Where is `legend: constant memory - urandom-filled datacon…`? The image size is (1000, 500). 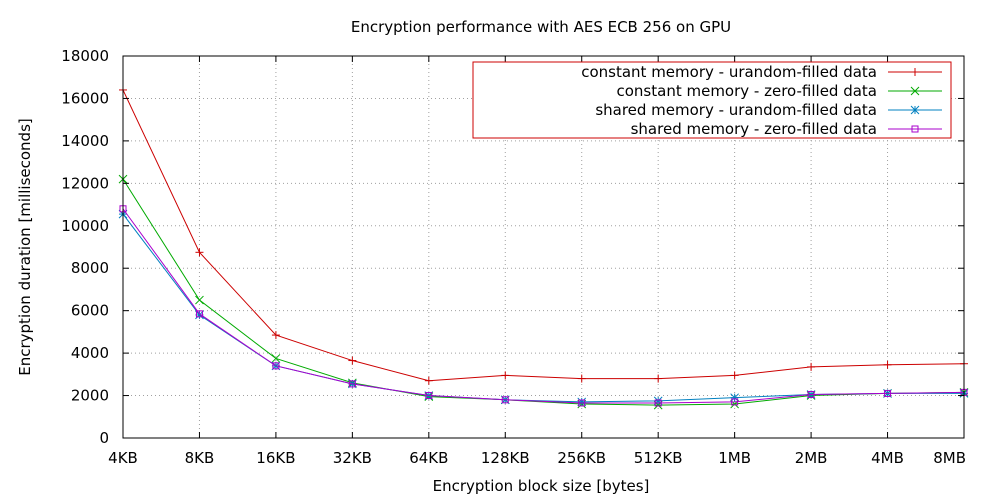 legend: constant memory - urandom-filled datacon… is located at coordinates (712, 100).